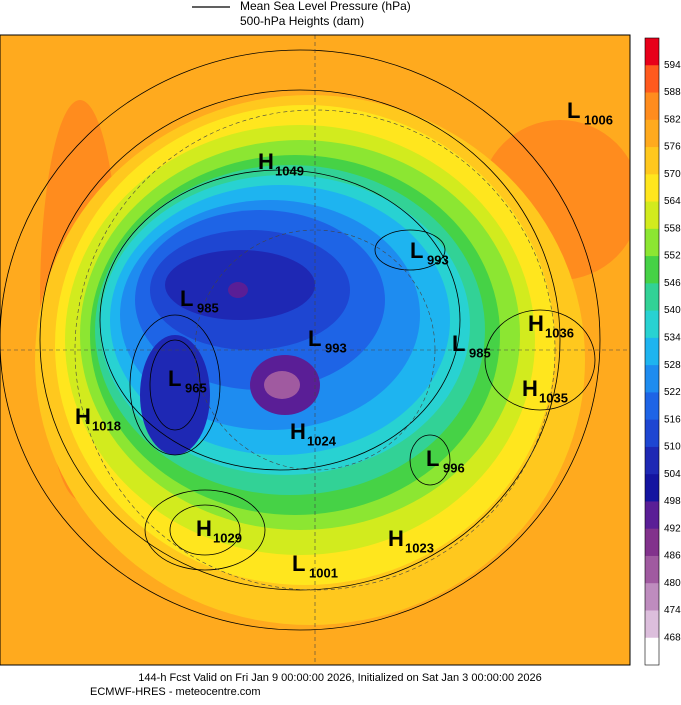 This screenshot has height=705, width=681. What do you see at coordinates (598, 119) in the screenshot?
I see `center-value: 1006` at bounding box center [598, 119].